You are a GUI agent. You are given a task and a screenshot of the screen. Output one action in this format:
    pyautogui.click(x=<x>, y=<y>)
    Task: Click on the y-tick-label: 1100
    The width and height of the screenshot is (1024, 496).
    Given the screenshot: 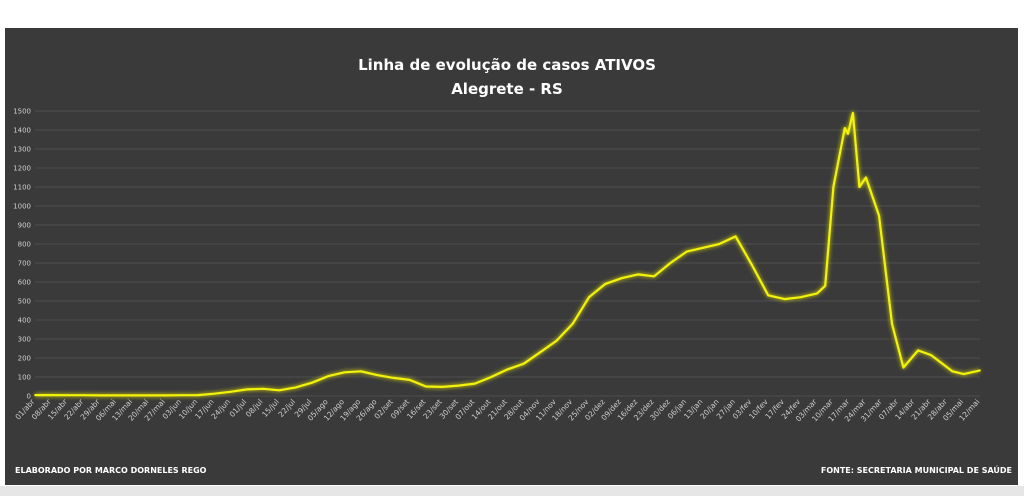 What is the action you would take?
    pyautogui.click(x=22, y=188)
    